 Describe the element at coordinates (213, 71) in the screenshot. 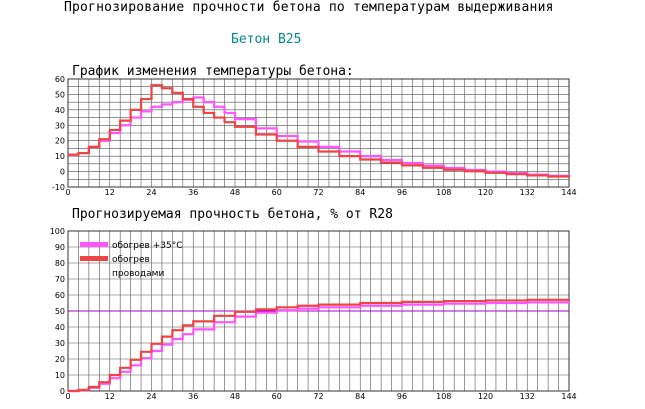

I see `temperature-chart-title: График изменения температуры бетона:` at that location.